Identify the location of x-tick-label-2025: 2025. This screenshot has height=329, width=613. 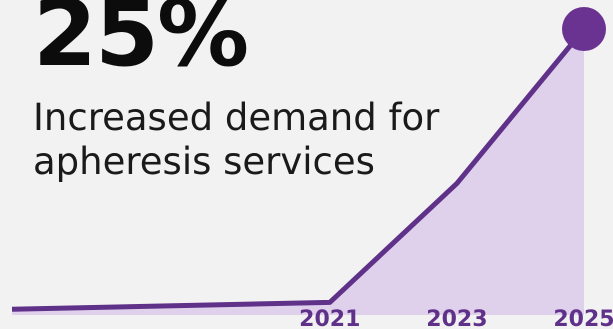
(583, 318).